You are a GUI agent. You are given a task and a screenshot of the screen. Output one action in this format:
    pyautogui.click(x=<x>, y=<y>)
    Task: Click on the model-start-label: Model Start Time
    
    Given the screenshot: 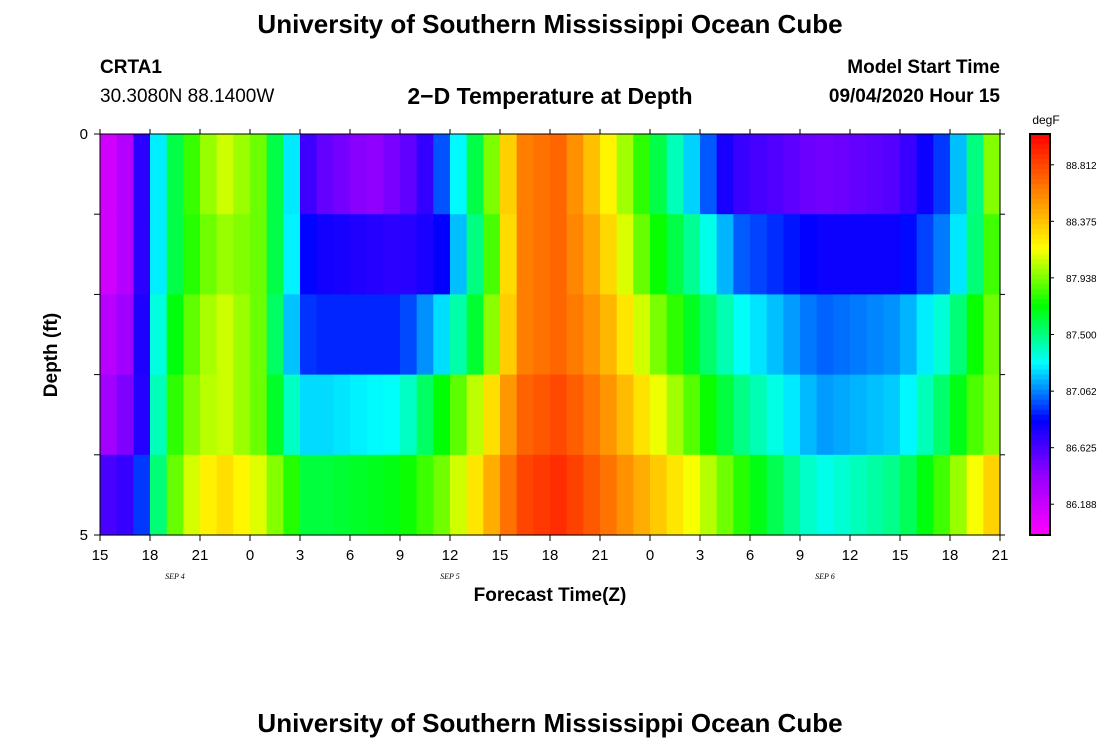 What is the action you would take?
    pyautogui.click(x=923, y=67)
    